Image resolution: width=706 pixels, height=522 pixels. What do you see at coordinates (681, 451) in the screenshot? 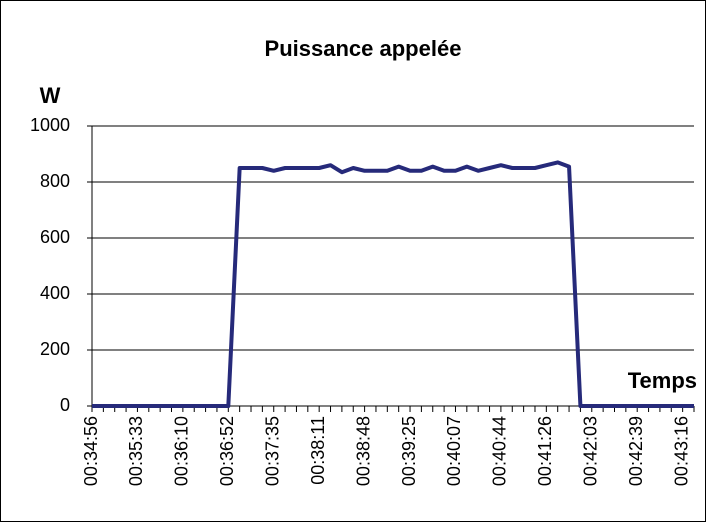
I see `x-tick-label: 00:43:16` at bounding box center [681, 451].